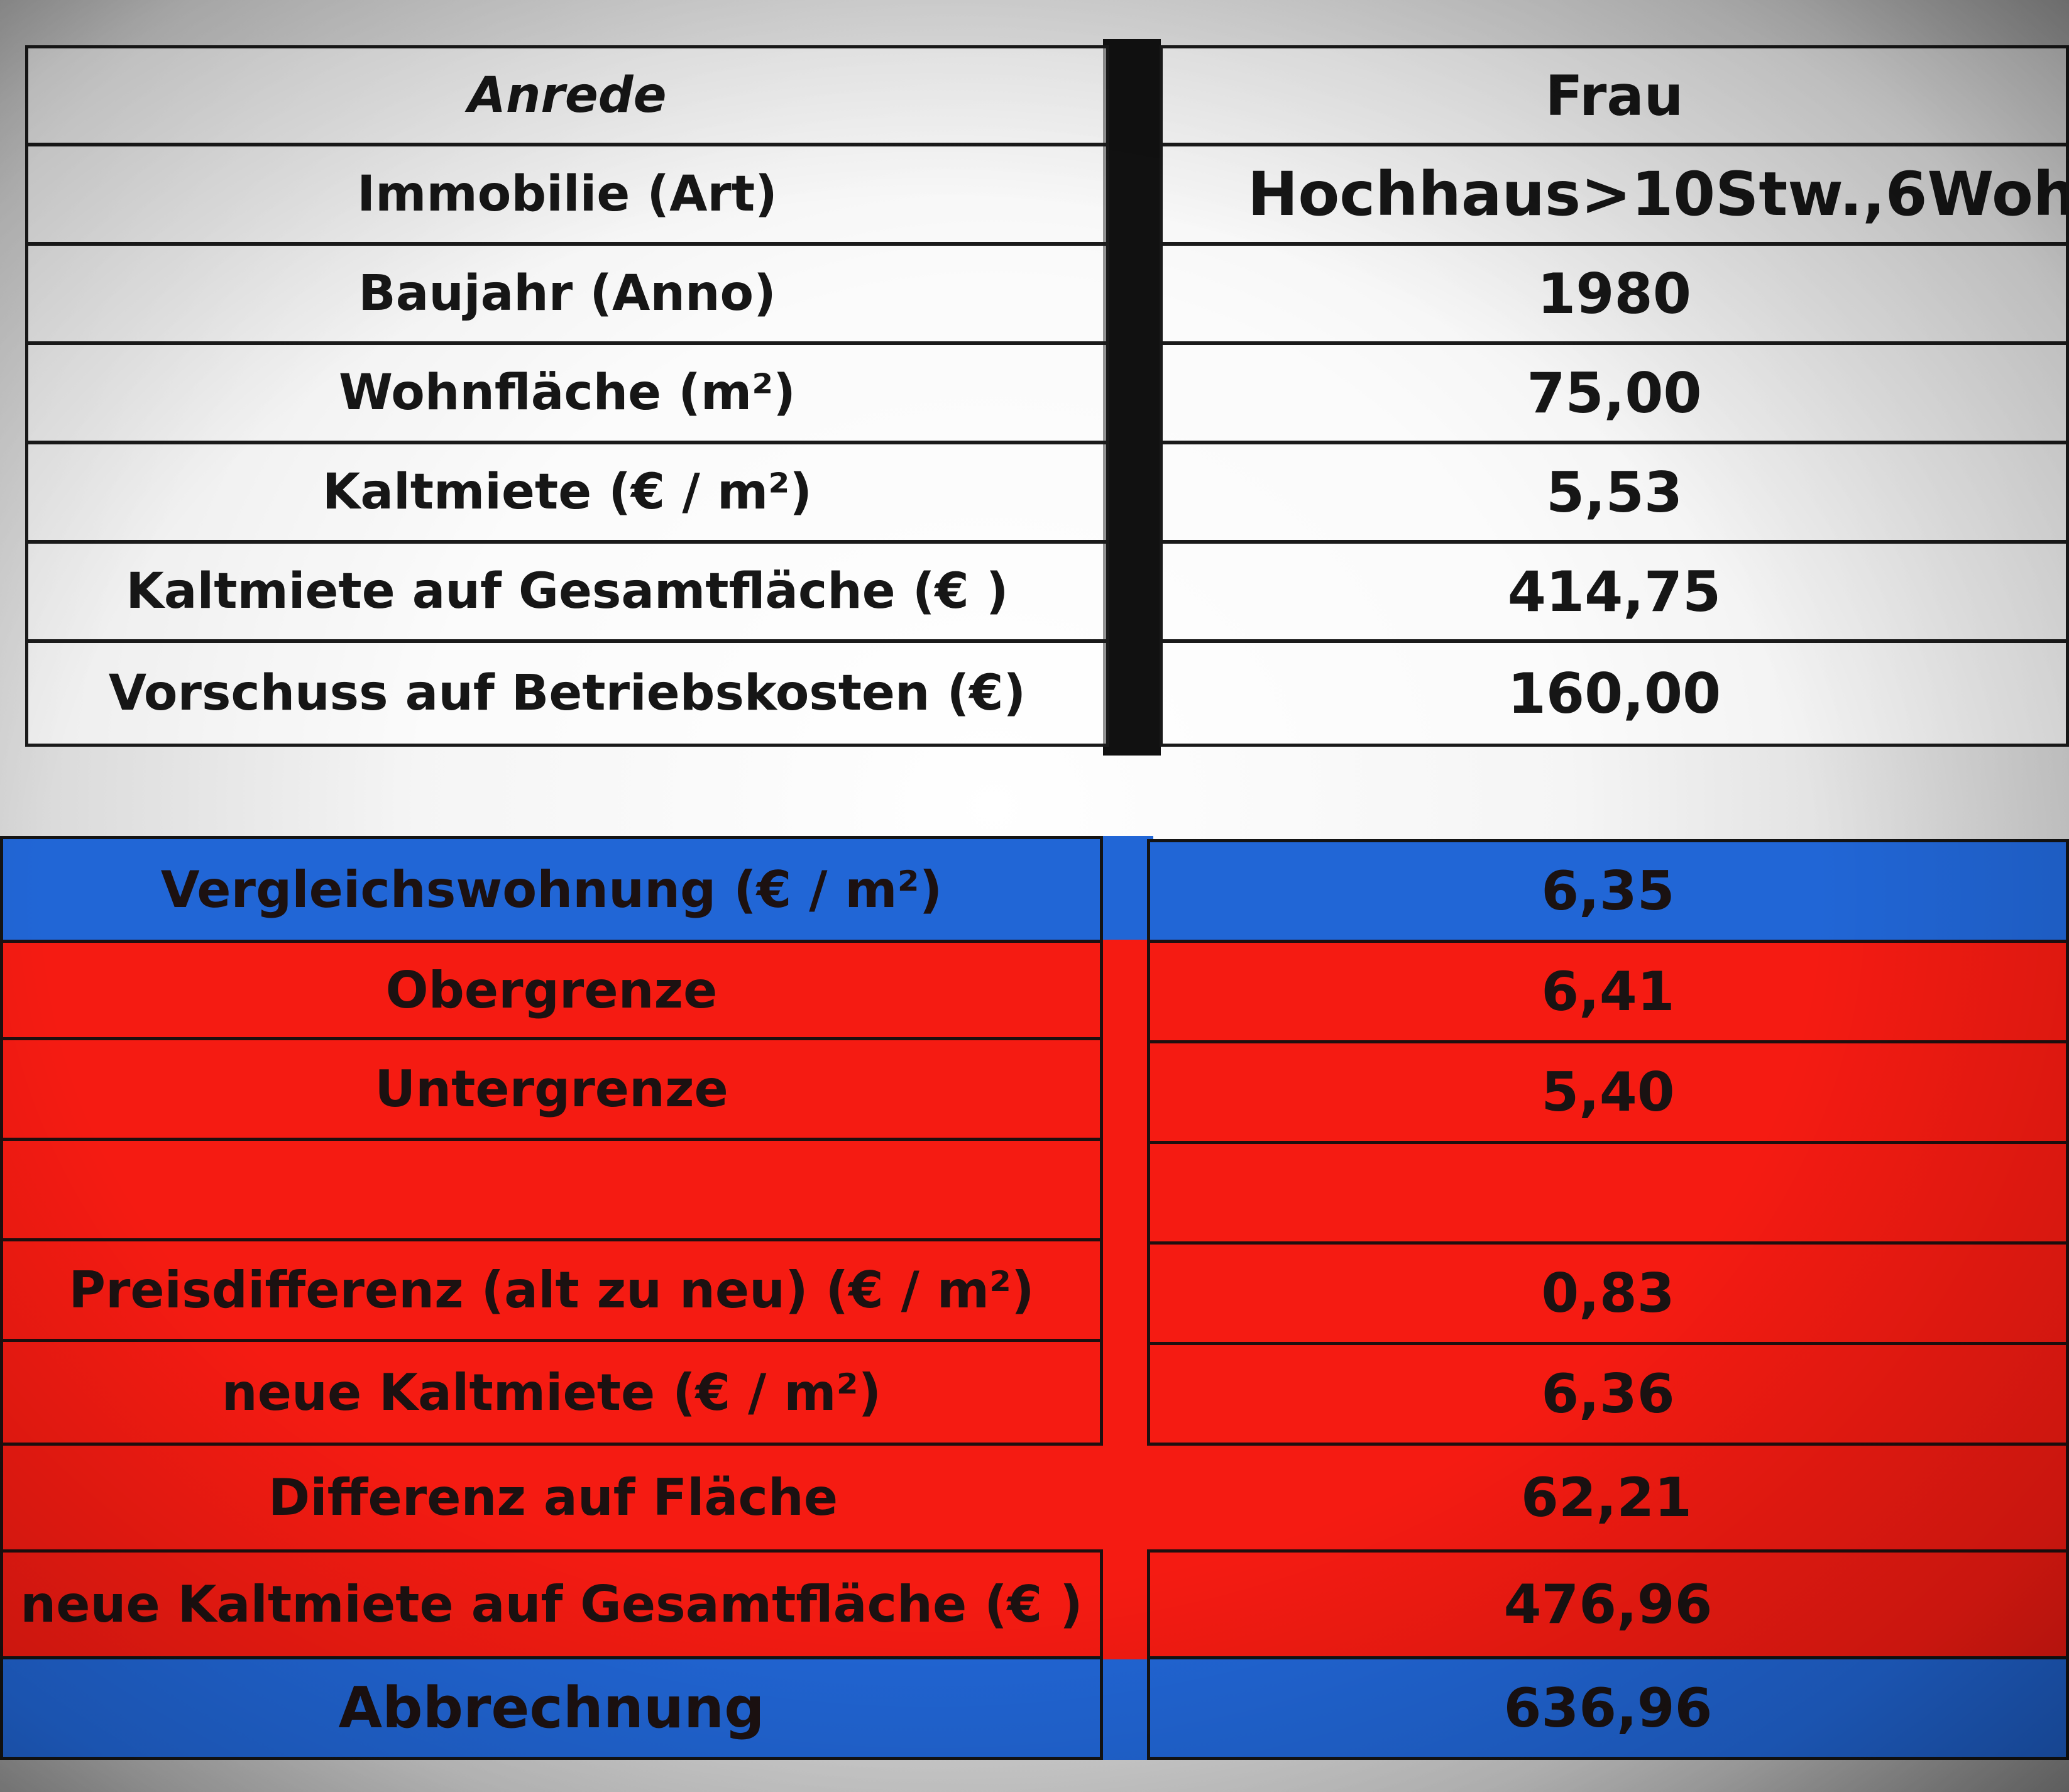 The image size is (2069, 1792). Describe the element at coordinates (1608, 1092) in the screenshot. I see `calc-value-untergrenze: 5,40` at that location.